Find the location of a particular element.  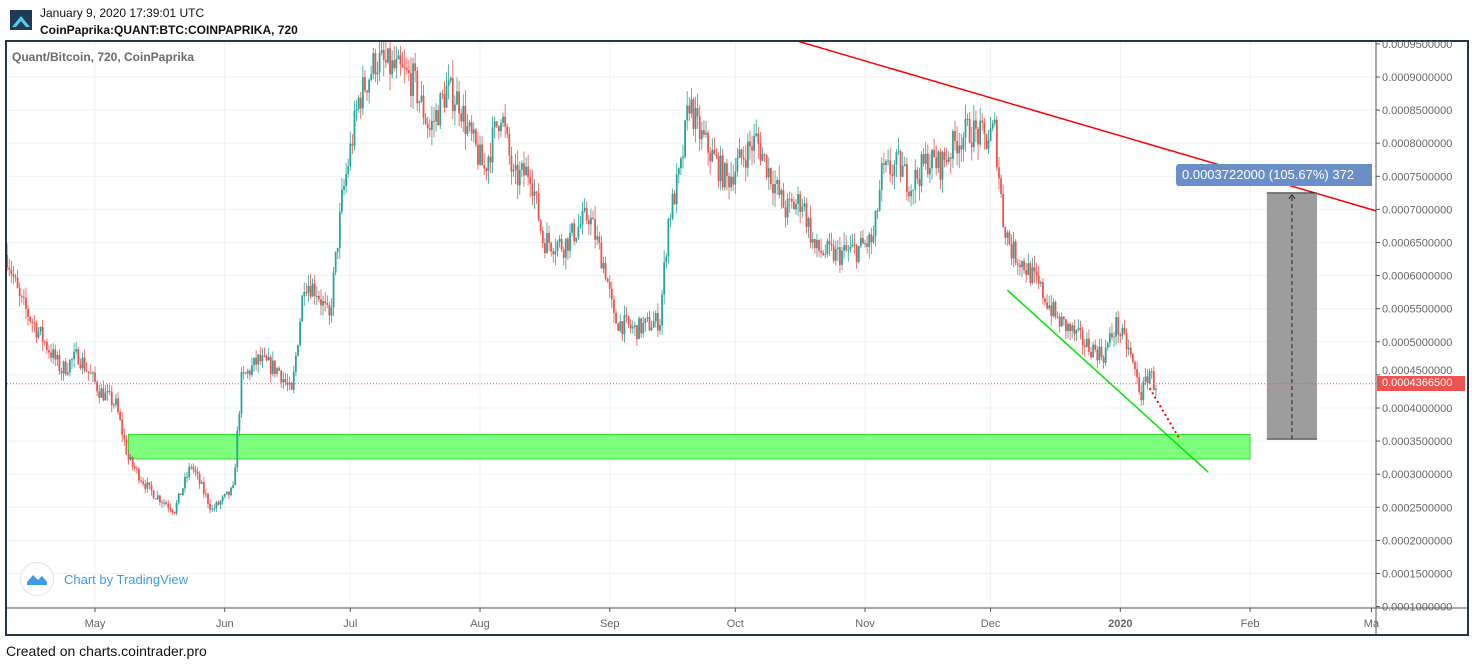

y-tick-label: 0.0009500000 is located at coordinates (1417, 45).